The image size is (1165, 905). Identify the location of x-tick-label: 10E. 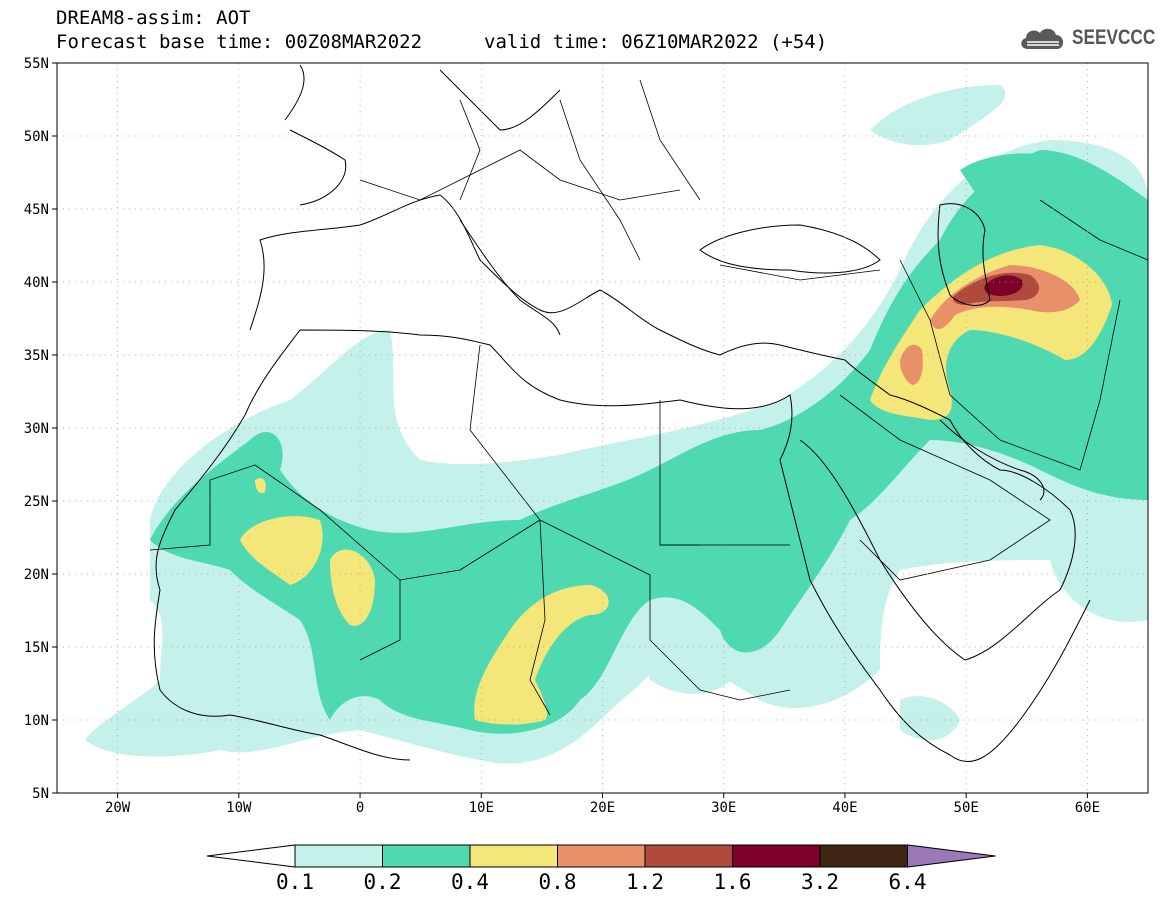
(481, 808).